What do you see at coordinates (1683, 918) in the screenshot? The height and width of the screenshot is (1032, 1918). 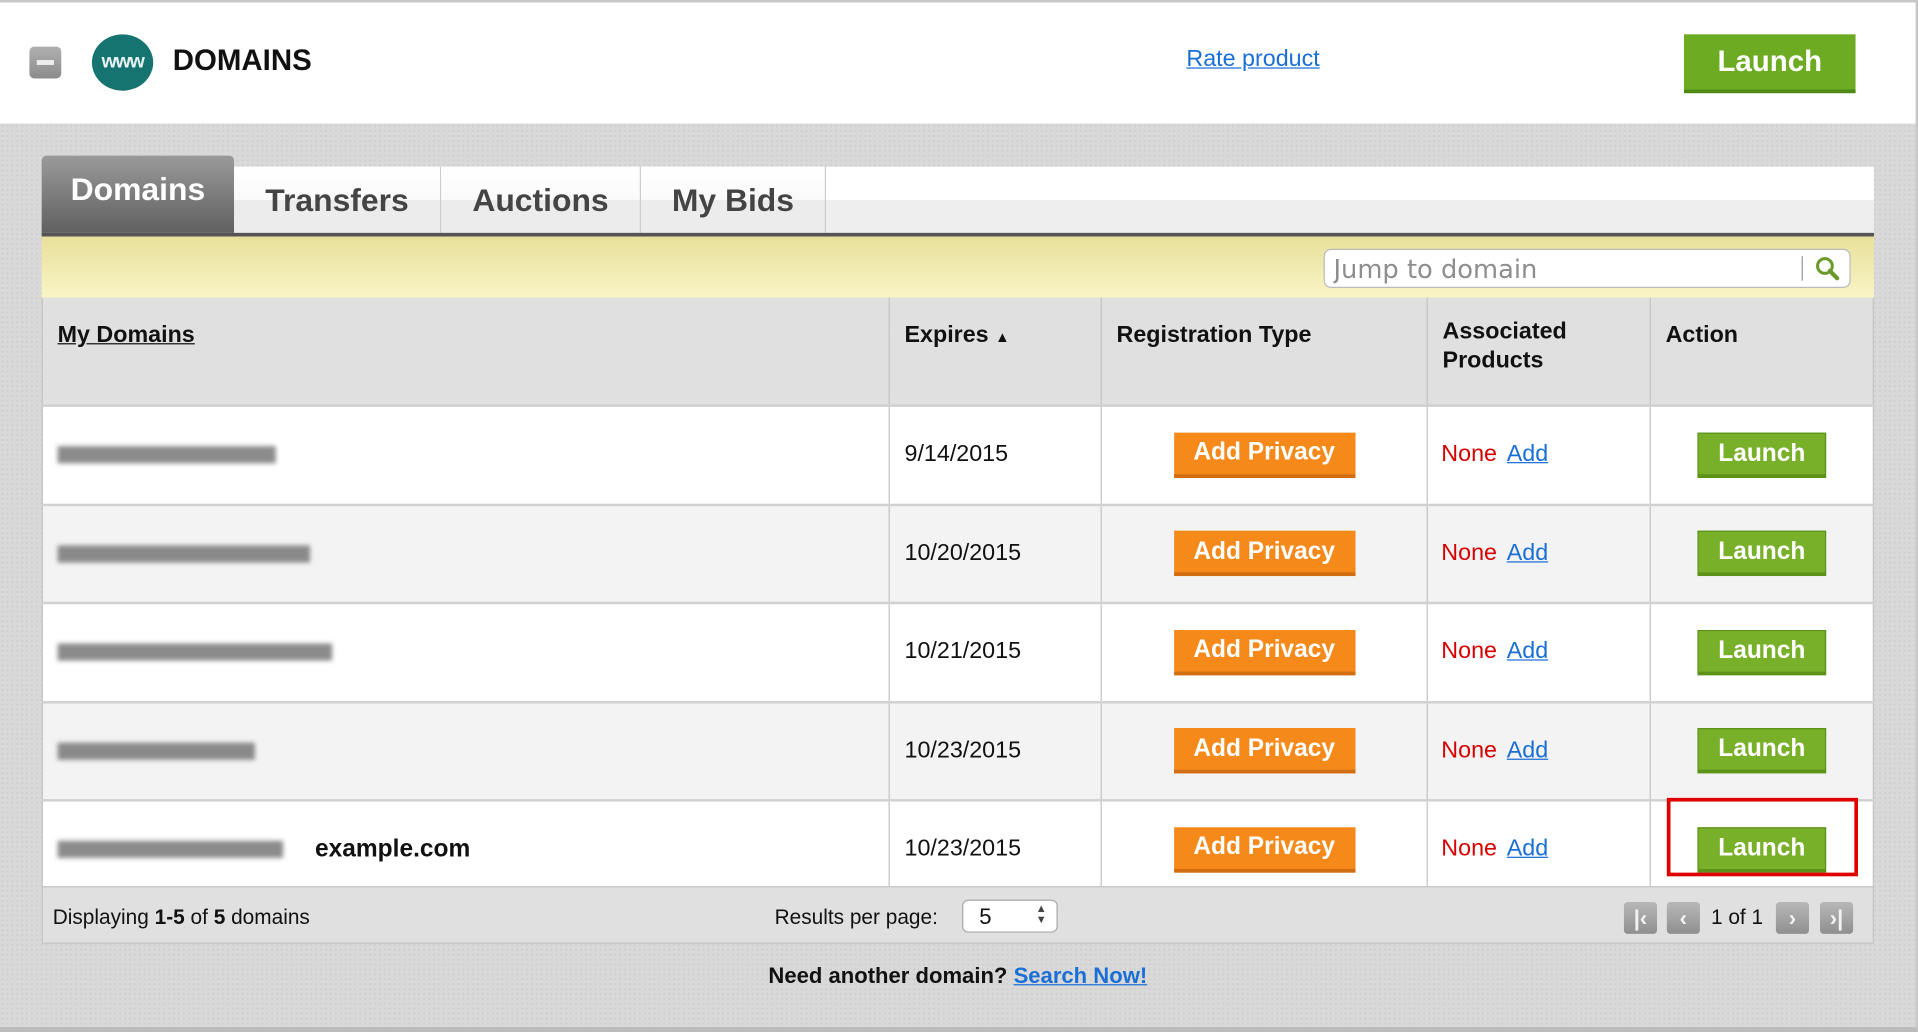 I see `prev-page-button: ‹` at bounding box center [1683, 918].